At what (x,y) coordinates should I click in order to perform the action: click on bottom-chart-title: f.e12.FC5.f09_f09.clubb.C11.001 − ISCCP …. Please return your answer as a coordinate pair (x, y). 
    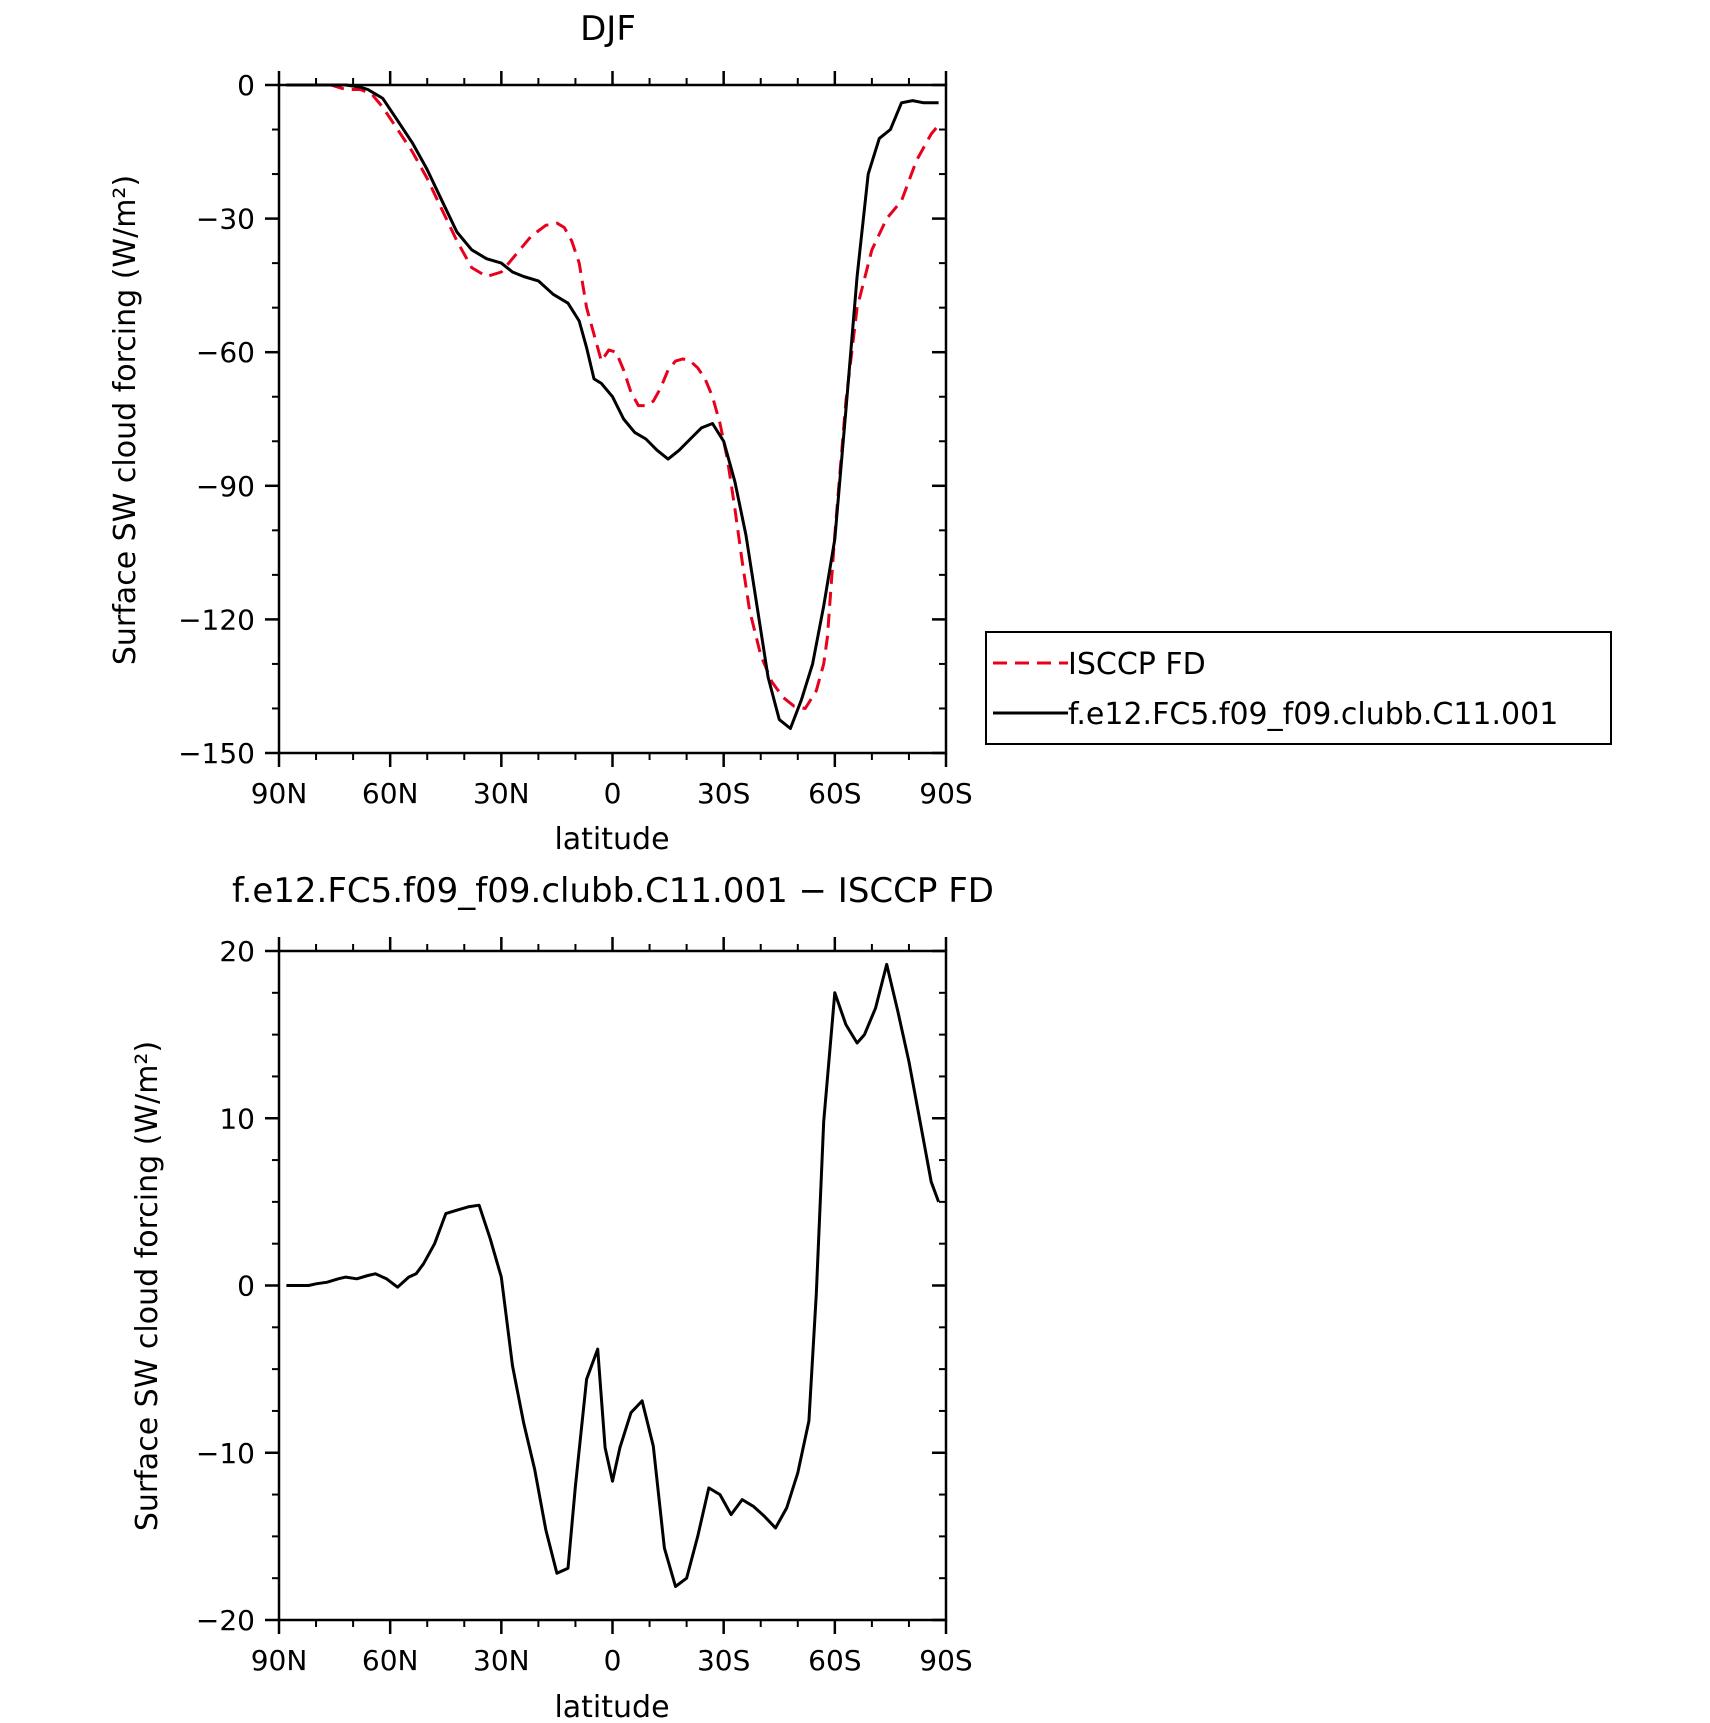
    Looking at the image, I should click on (613, 891).